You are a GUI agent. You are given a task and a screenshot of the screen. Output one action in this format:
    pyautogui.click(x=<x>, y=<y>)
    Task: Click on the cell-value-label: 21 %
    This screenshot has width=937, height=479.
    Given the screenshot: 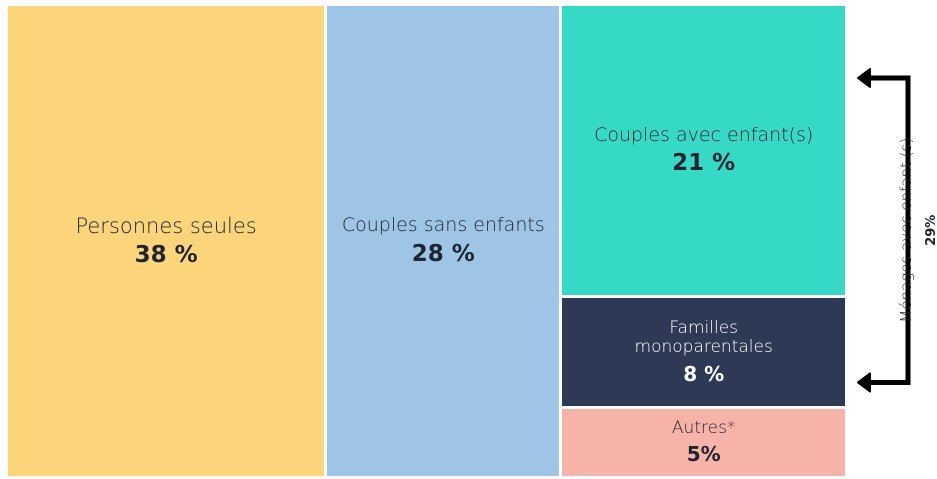 What is the action you would take?
    pyautogui.click(x=704, y=163)
    